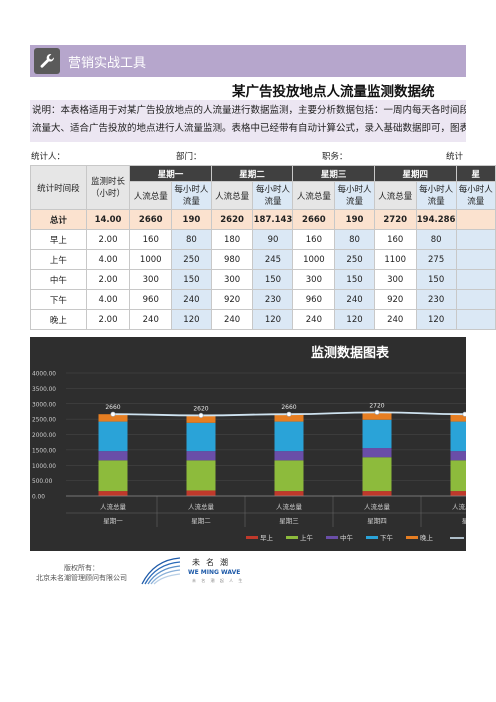  I want to click on header-period: 统计时间段, so click(58, 187).